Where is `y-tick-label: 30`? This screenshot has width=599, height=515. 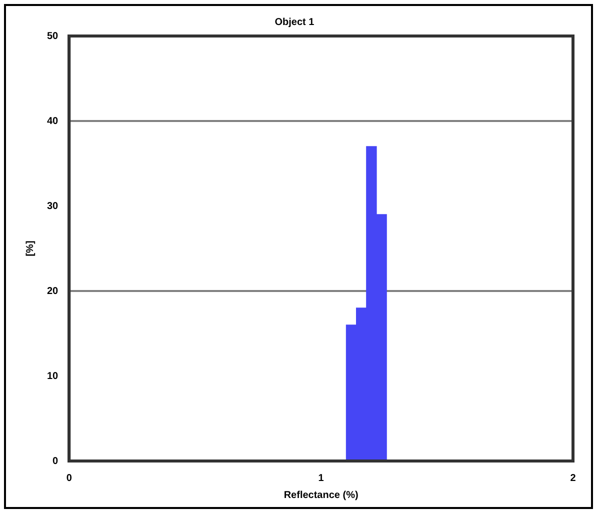
y-tick-label: 30 is located at coordinates (53, 206).